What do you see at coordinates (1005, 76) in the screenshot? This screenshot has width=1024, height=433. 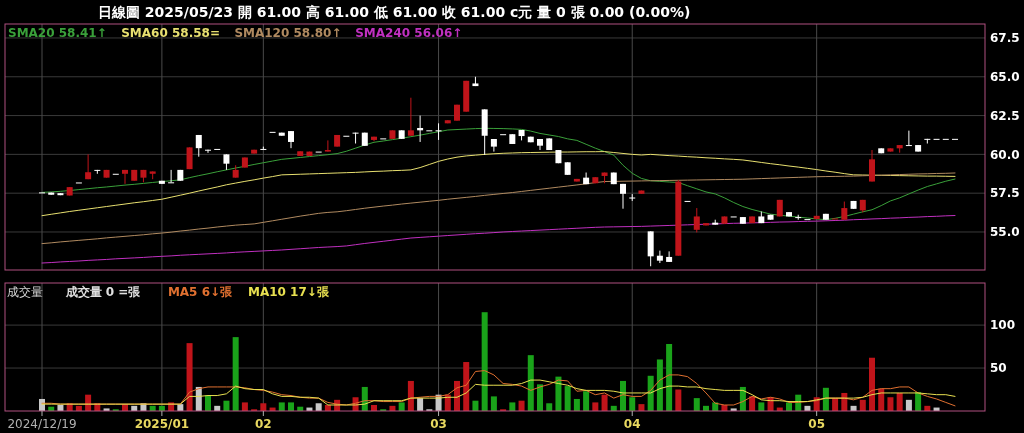 I see `y-tick-label: 65.0` at bounding box center [1005, 76].